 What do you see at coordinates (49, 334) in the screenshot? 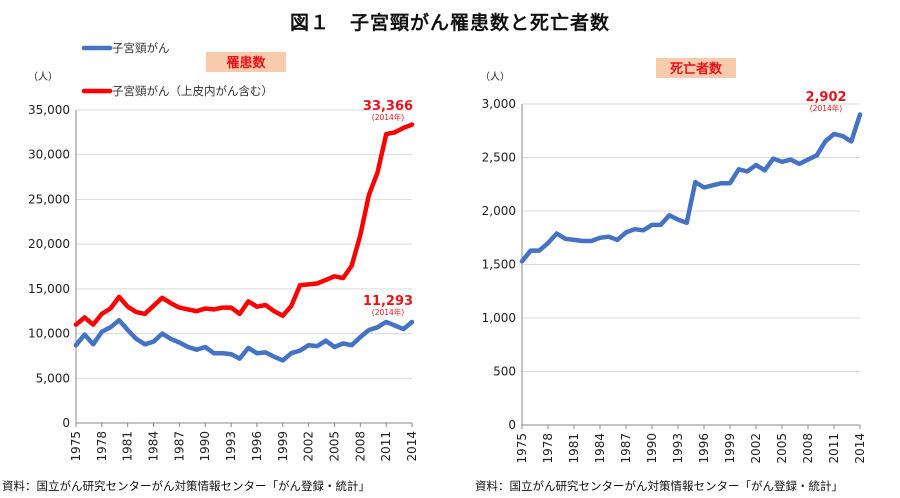
I see `y-tick-label: 10,000` at bounding box center [49, 334].